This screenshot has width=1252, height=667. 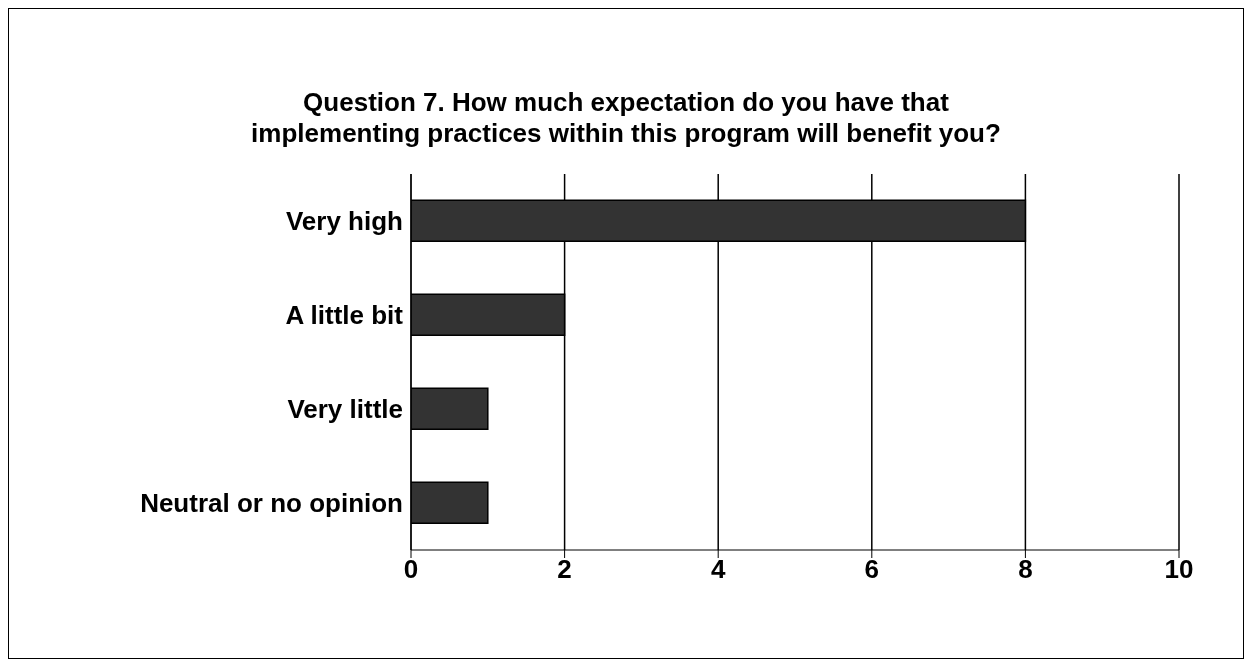 I want to click on y-tick-label: Very high, so click(x=344, y=221).